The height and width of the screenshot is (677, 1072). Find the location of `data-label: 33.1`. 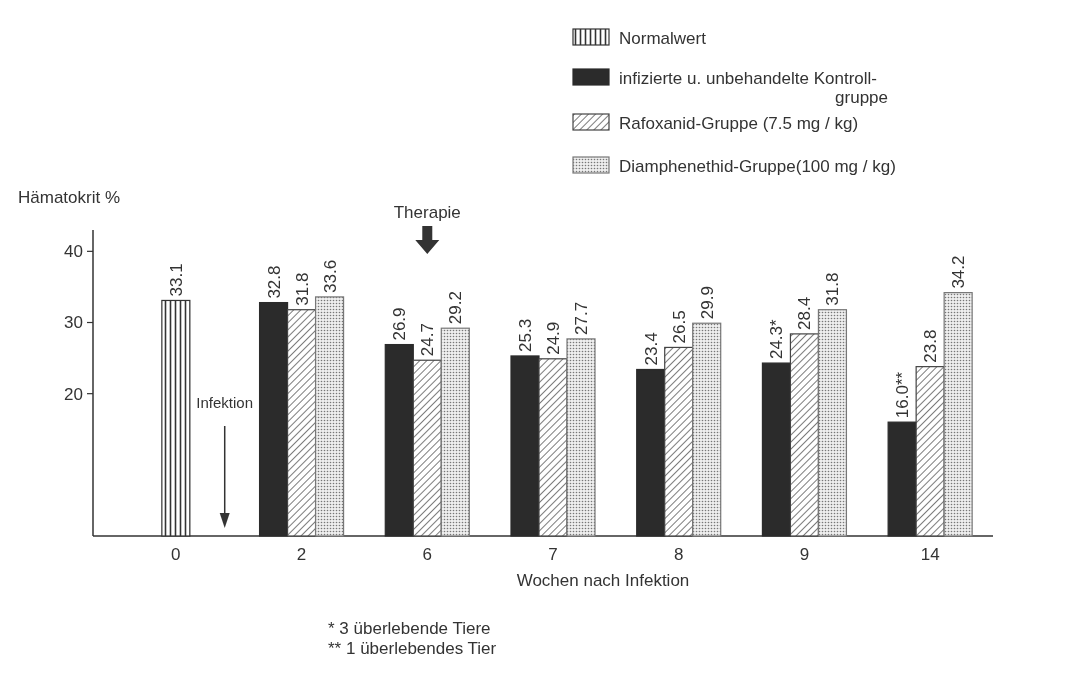

data-label: 33.1 is located at coordinates (176, 280).